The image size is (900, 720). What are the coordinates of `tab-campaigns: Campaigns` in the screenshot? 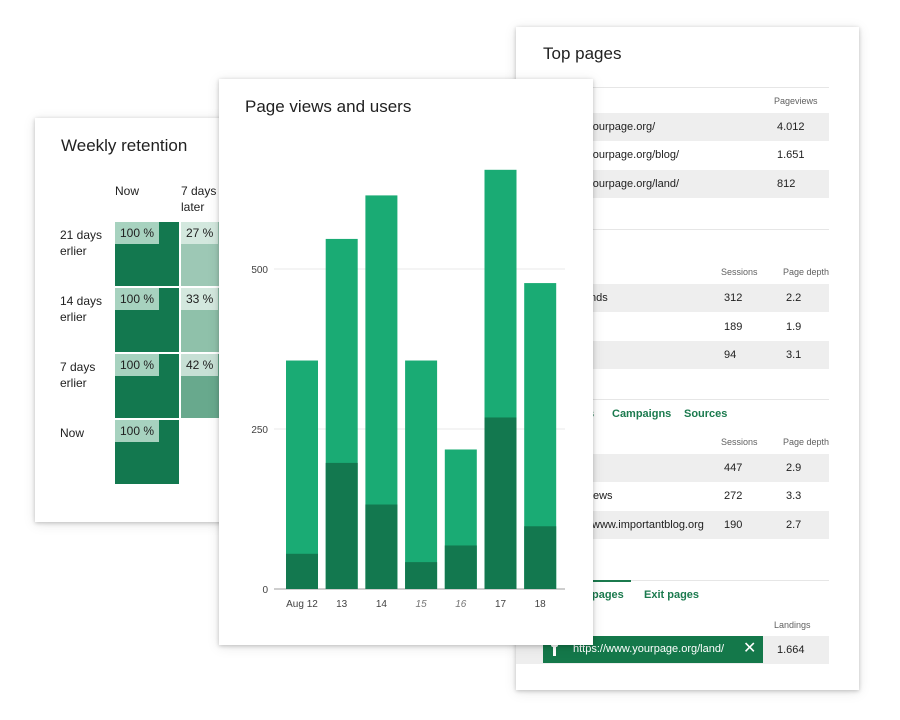 It's located at (642, 414).